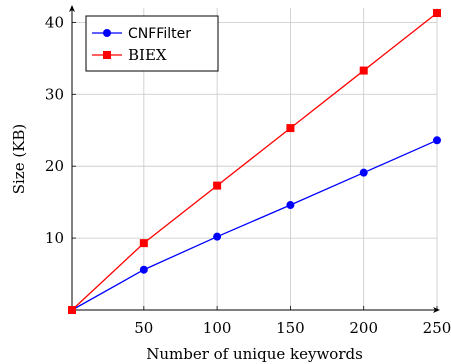  What do you see at coordinates (143, 328) in the screenshot?
I see `x-tick-label: 50` at bounding box center [143, 328].